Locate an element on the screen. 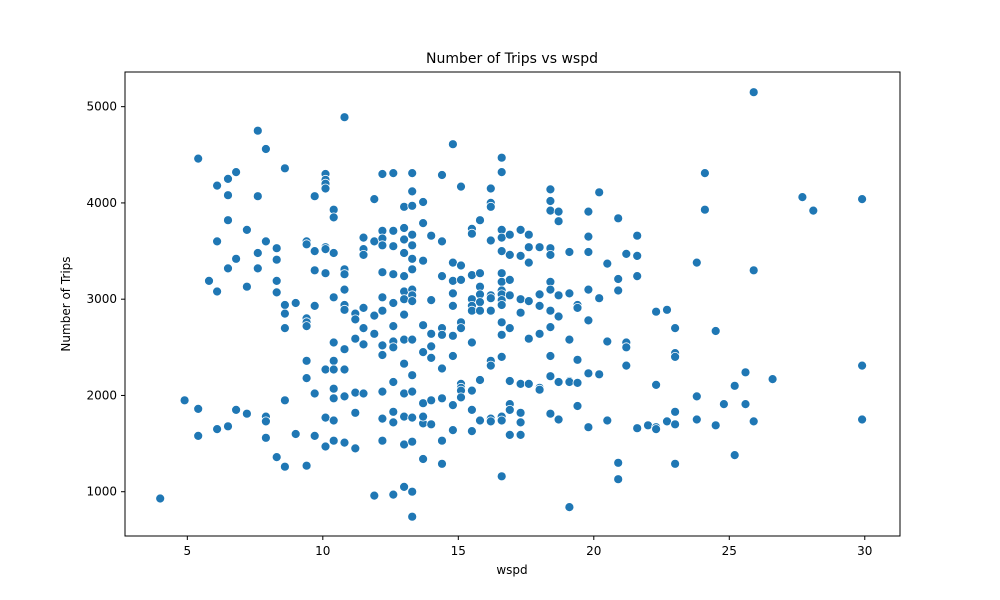 Image resolution: width=1000 pixels, height=600 pixels. x-tick-label: 20 is located at coordinates (593, 551).